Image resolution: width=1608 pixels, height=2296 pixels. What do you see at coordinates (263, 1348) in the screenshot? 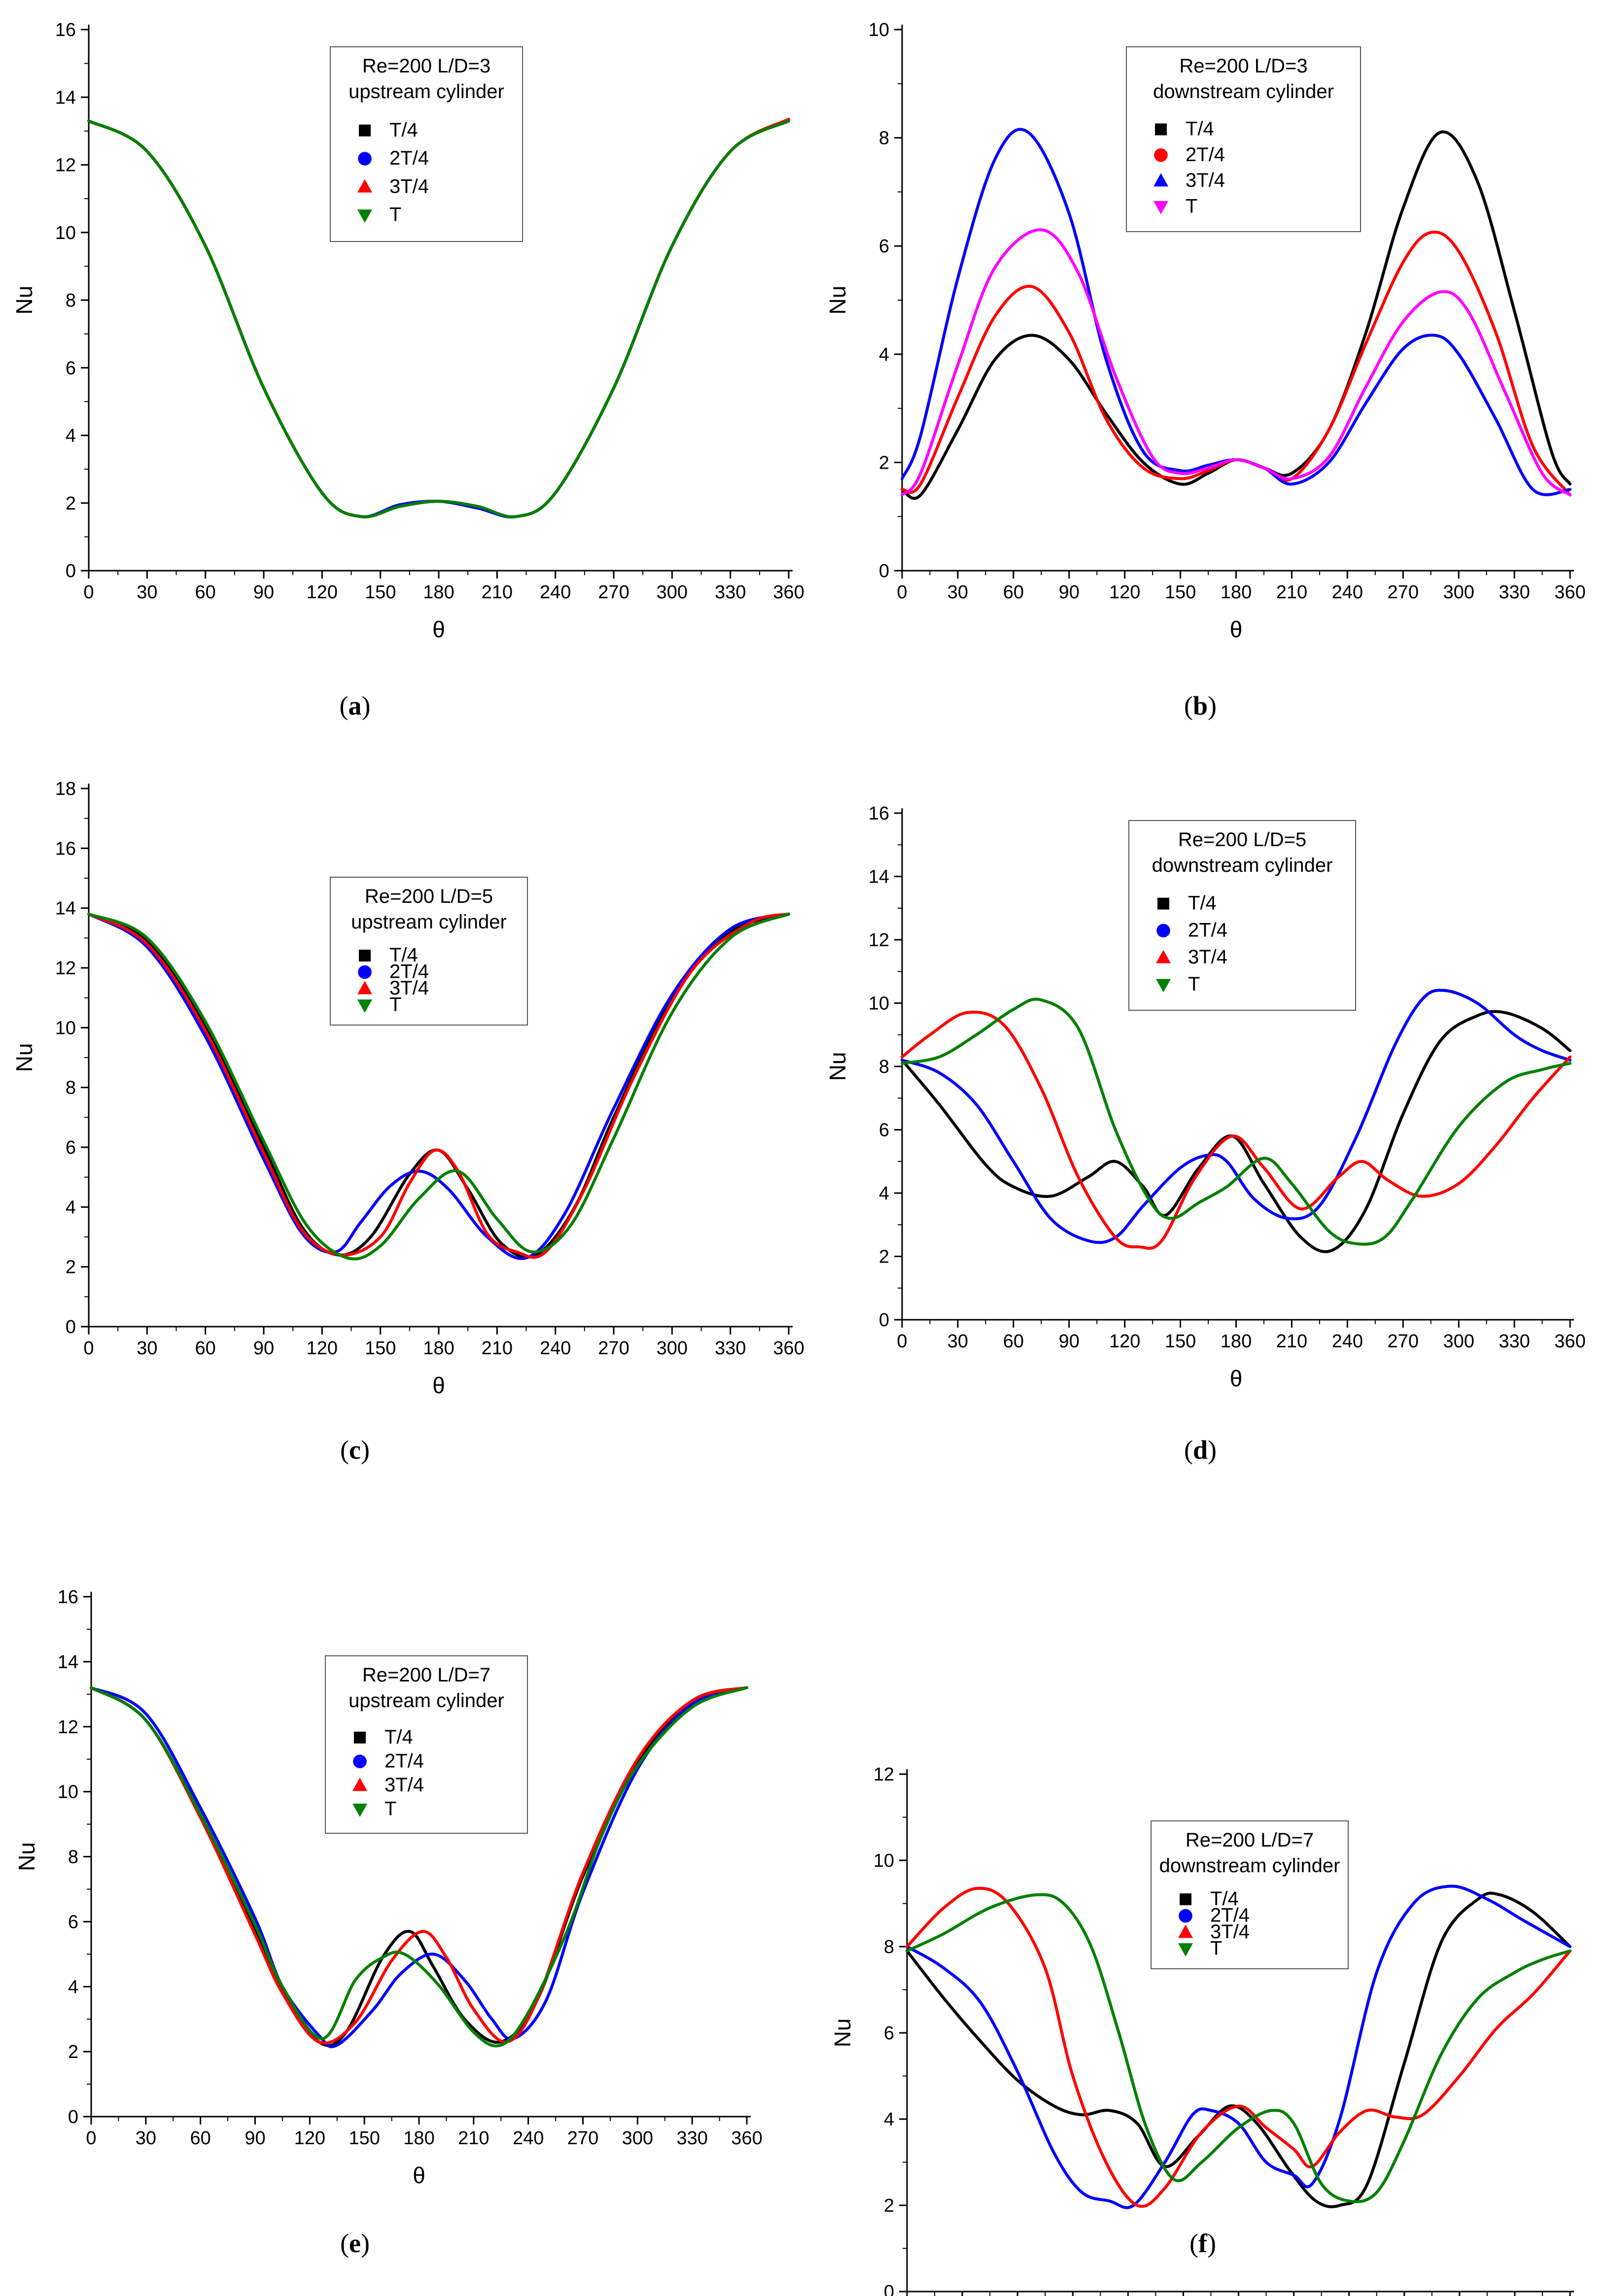
I see `x-tick-label: 90` at bounding box center [263, 1348].